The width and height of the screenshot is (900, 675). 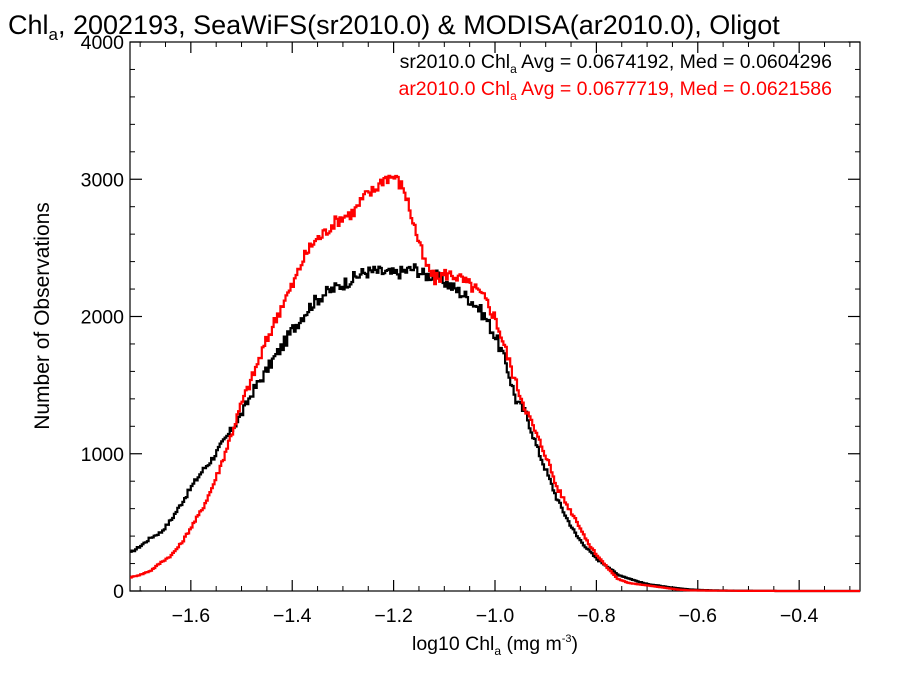 I want to click on x-axis-label: log10 Chla (mg m-3), so click(x=495, y=645).